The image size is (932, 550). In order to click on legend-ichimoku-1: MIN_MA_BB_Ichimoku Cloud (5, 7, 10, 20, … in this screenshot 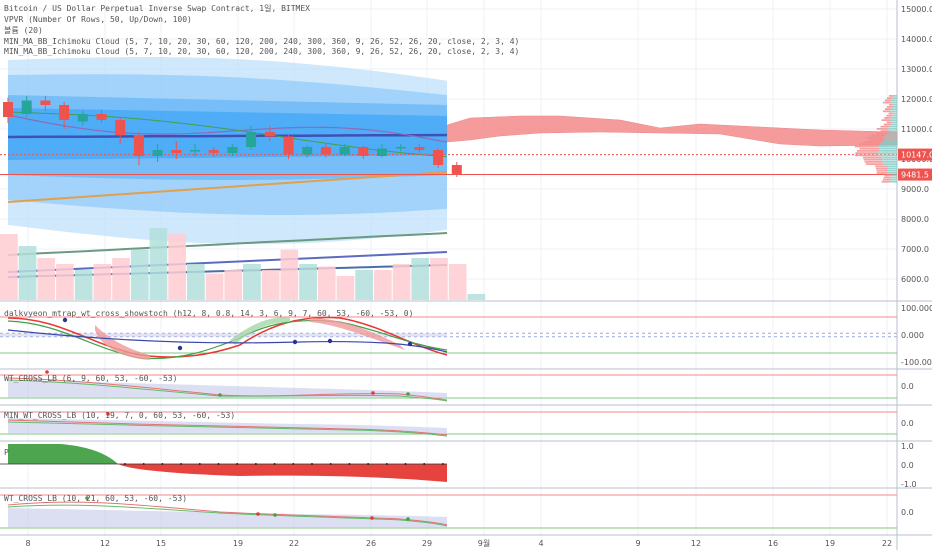, I will do `click(262, 41)`.